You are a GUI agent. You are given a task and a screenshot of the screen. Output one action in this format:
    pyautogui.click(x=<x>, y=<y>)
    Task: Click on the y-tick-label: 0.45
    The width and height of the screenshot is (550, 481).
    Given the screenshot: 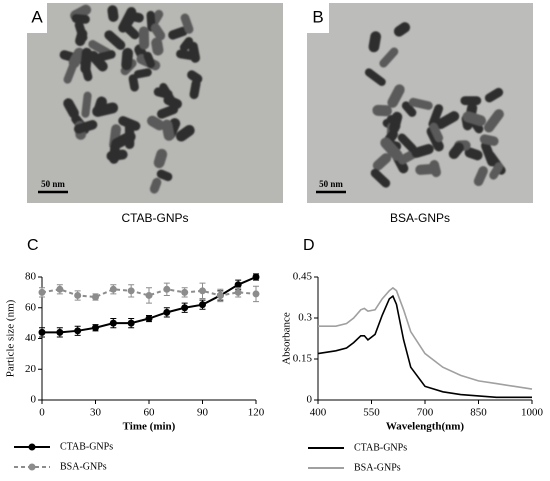 What is the action you would take?
    pyautogui.click(x=303, y=277)
    